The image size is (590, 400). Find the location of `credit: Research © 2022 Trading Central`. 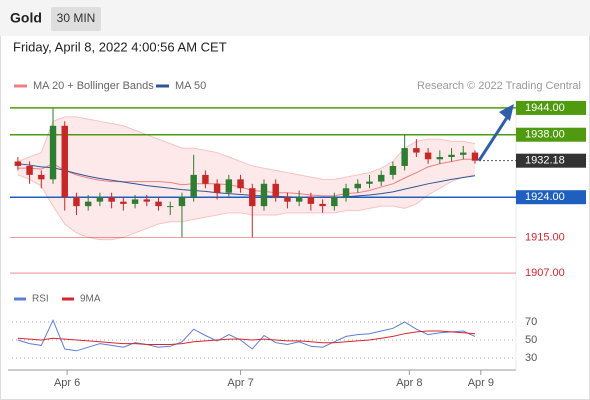

credit: Research © 2022 Trading Central is located at coordinates (499, 86).